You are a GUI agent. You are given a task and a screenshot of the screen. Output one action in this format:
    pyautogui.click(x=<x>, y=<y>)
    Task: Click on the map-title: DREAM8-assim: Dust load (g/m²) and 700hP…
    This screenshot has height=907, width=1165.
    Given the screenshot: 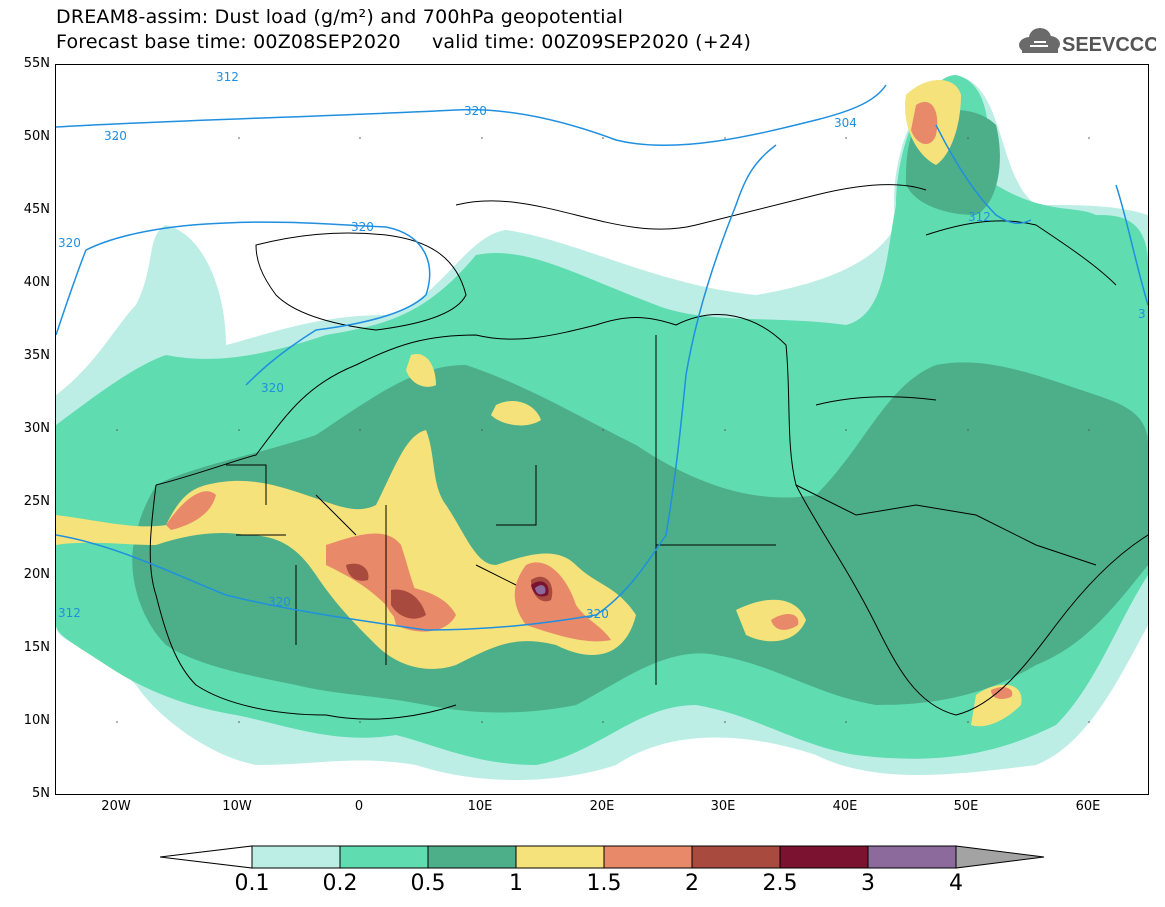 What is the action you would take?
    pyautogui.click(x=340, y=17)
    